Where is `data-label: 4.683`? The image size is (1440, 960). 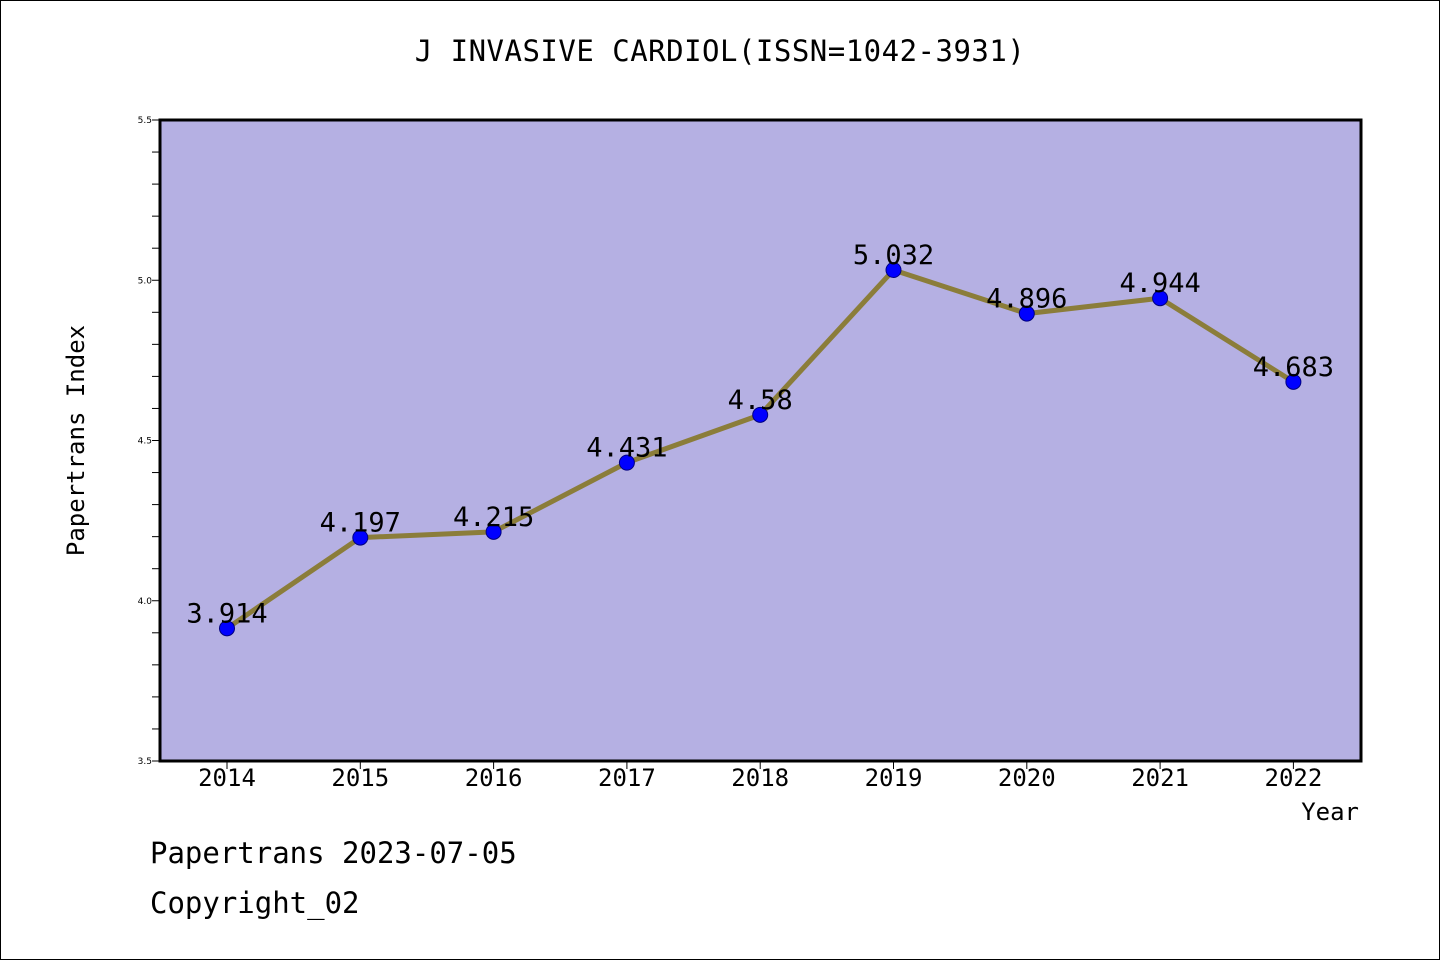
data-label: 4.683 is located at coordinates (1293, 367).